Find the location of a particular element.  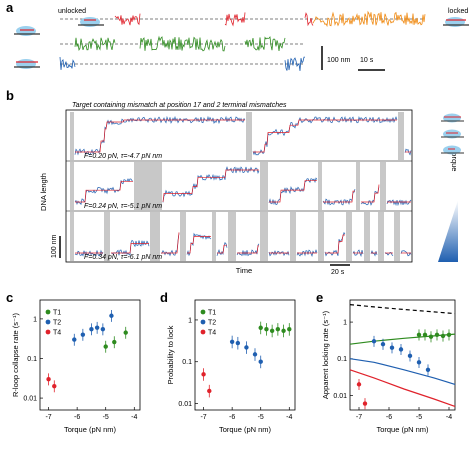

panel-a-letter: a is located at coordinates (10, 7).